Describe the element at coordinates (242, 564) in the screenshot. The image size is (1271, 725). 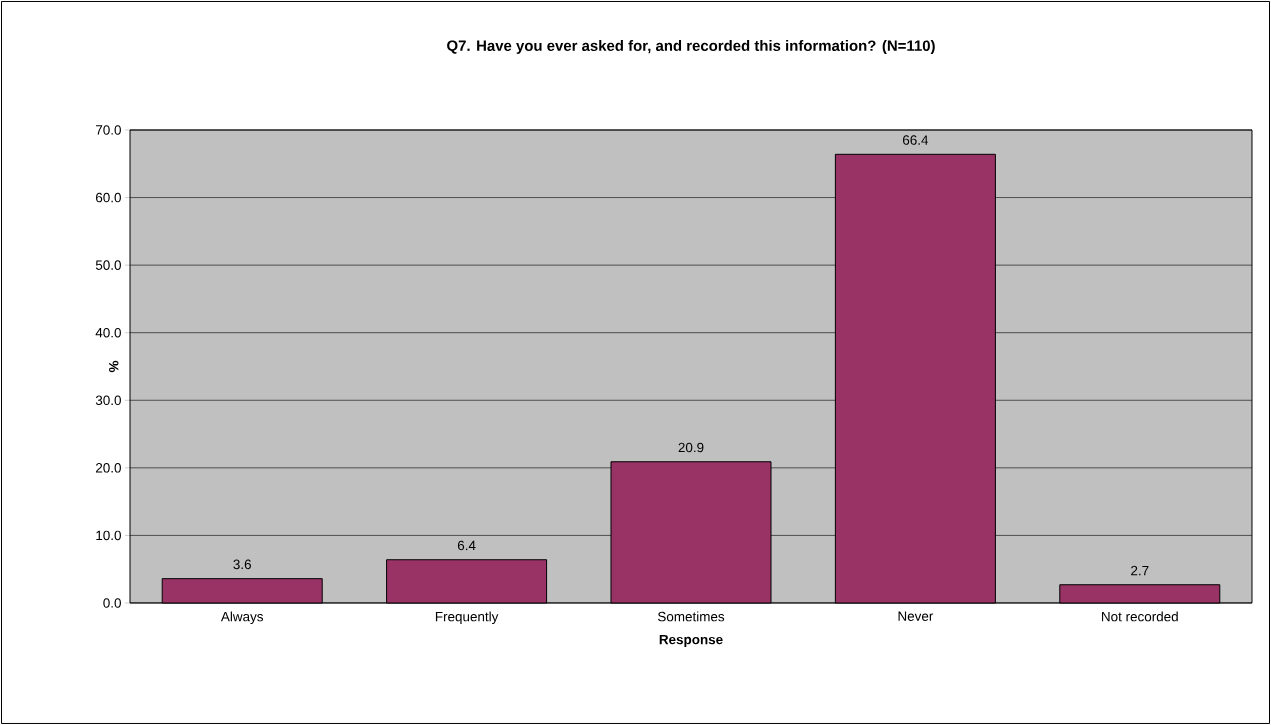
I see `data-label: 3.6` at that location.